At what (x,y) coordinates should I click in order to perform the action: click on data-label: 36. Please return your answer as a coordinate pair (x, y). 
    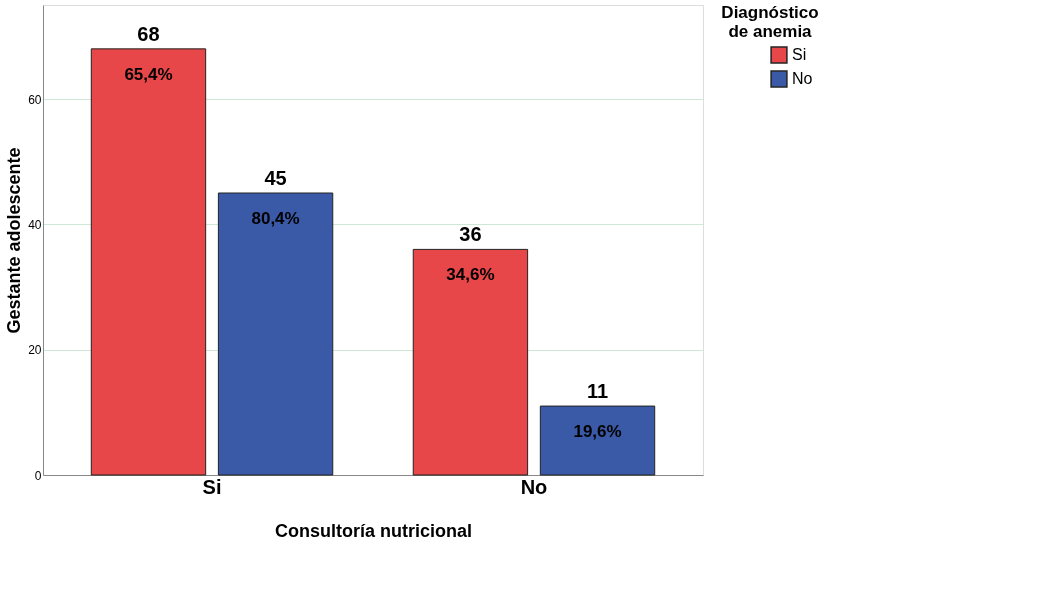
    Looking at the image, I should click on (470, 234).